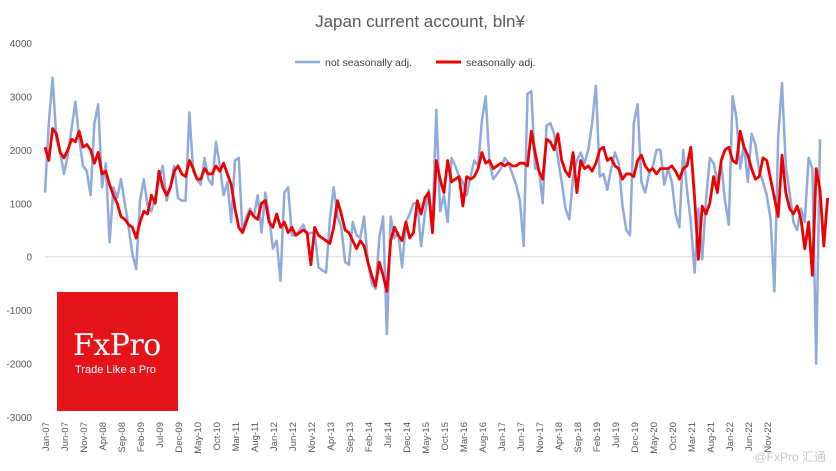 The width and height of the screenshot is (836, 471). I want to click on x-tick-label: Nov-07, so click(84, 437).